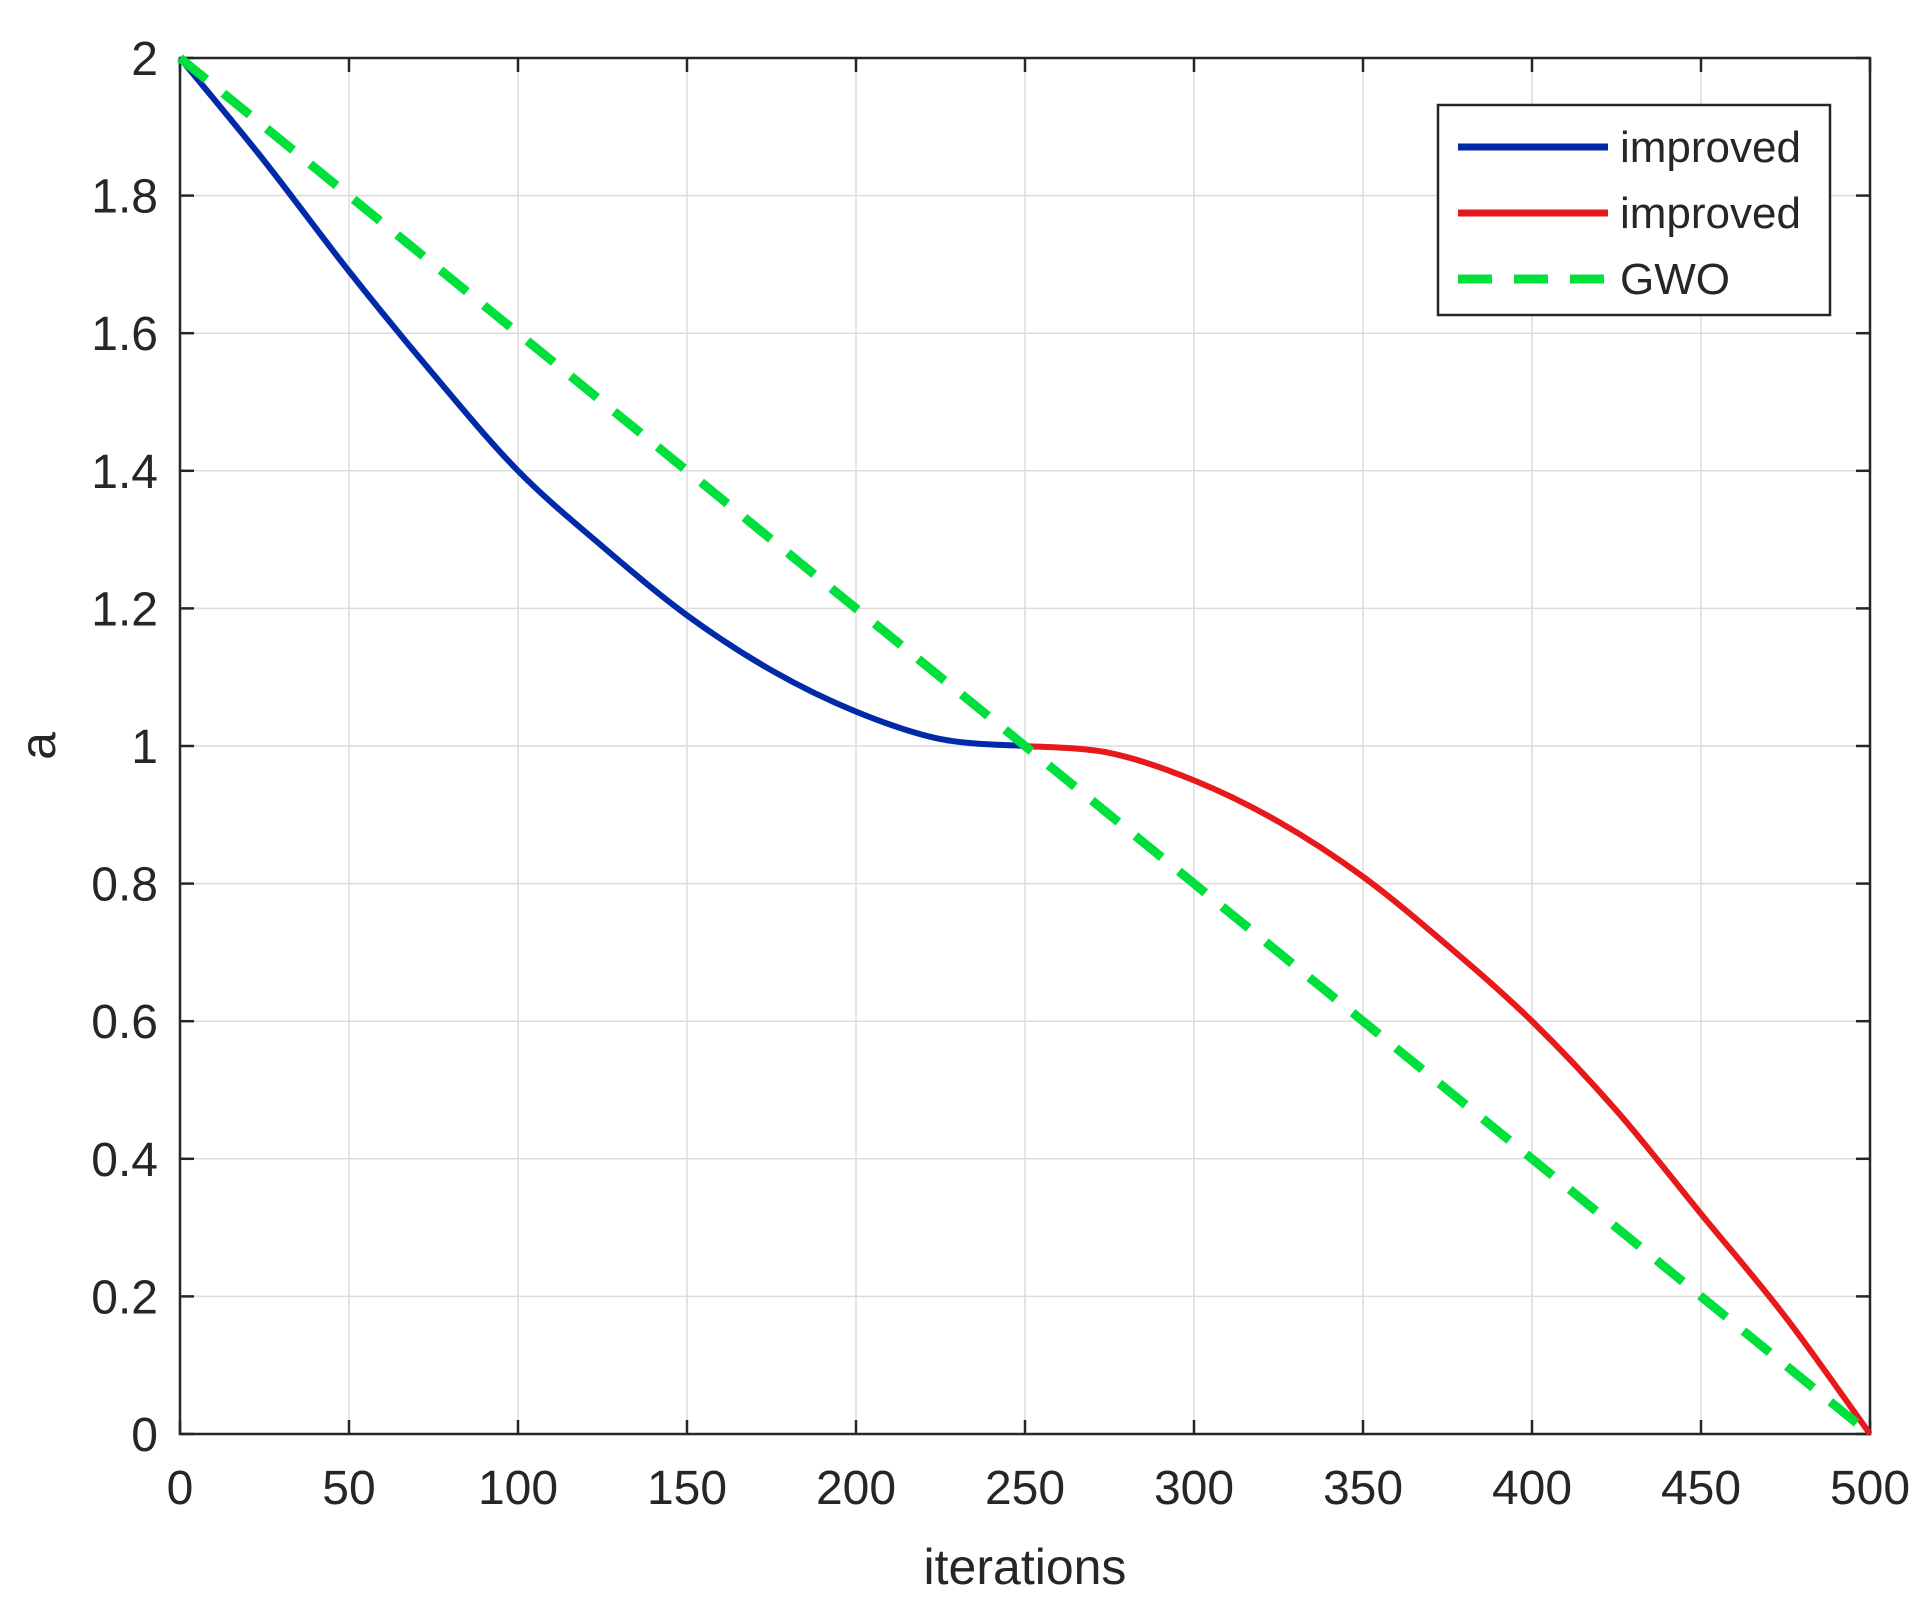  I want to click on y-tick-label: 0, so click(144, 1435).